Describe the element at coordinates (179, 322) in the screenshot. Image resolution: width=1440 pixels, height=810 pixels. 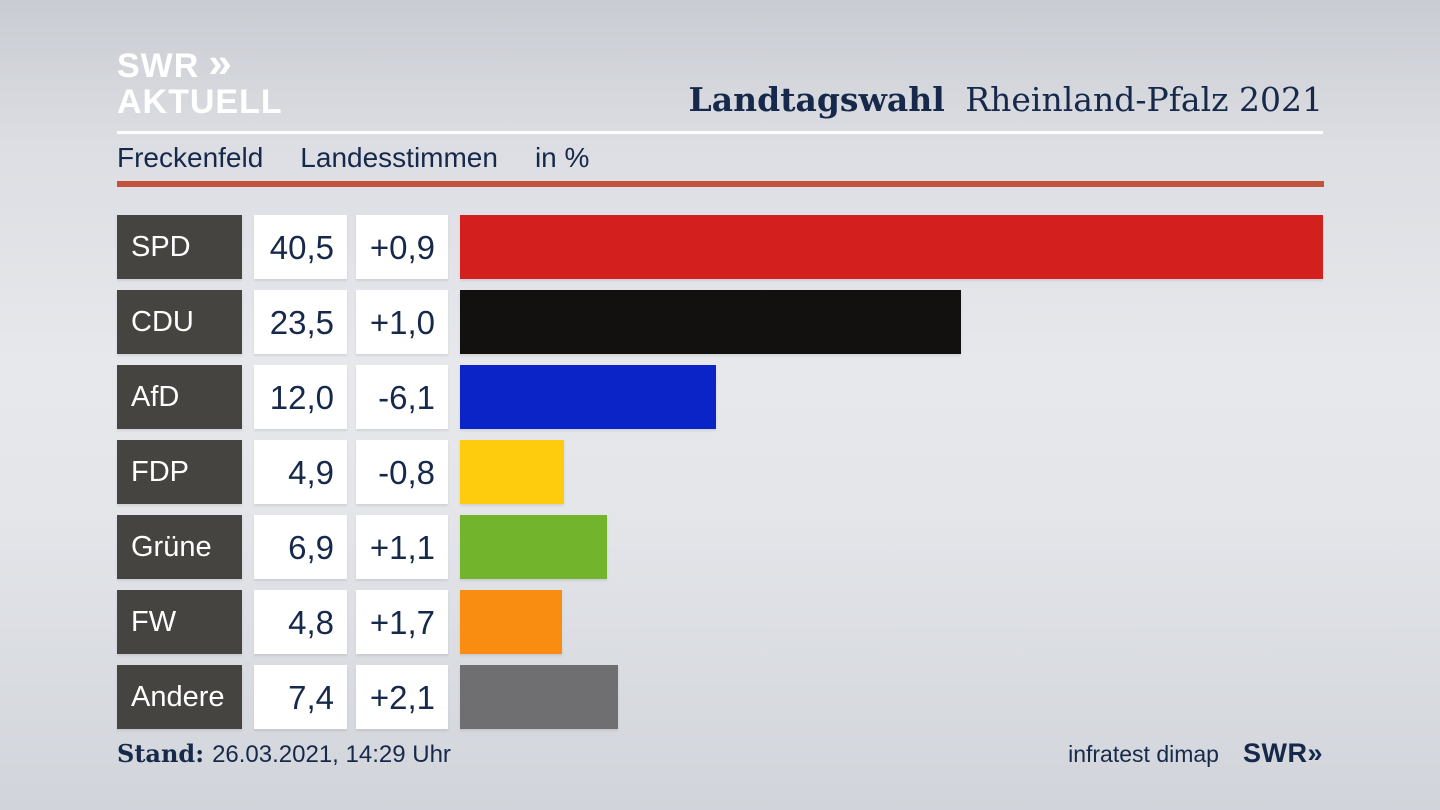
I see `party-label-box: CDU` at that location.